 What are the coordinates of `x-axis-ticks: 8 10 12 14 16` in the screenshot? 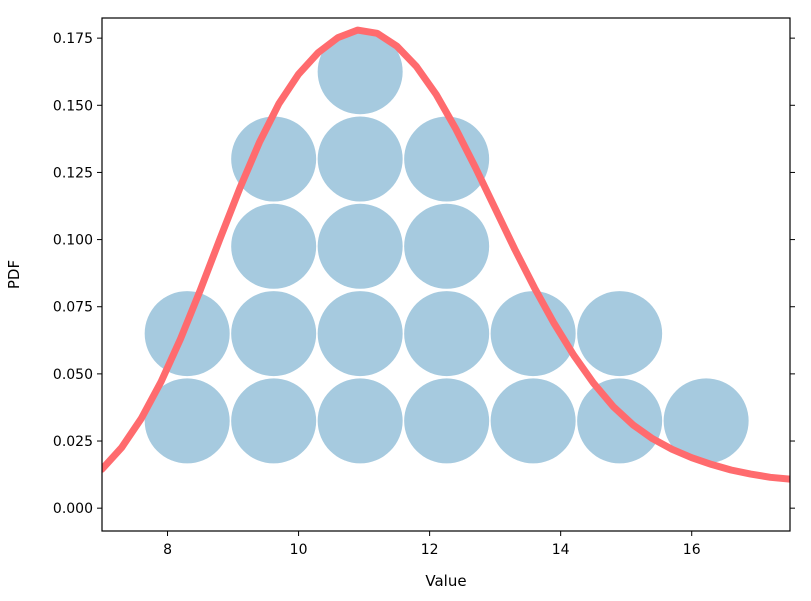 It's located at (432, 544).